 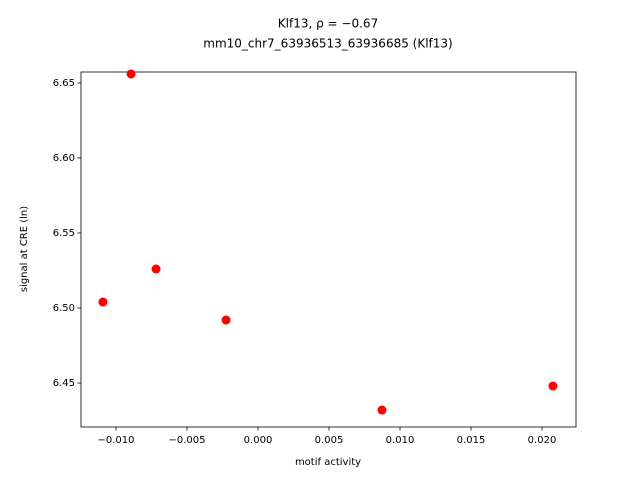 I want to click on chart-subtitle: mm10_chr7_63936513_63936685 (Klf13), so click(x=327, y=44).